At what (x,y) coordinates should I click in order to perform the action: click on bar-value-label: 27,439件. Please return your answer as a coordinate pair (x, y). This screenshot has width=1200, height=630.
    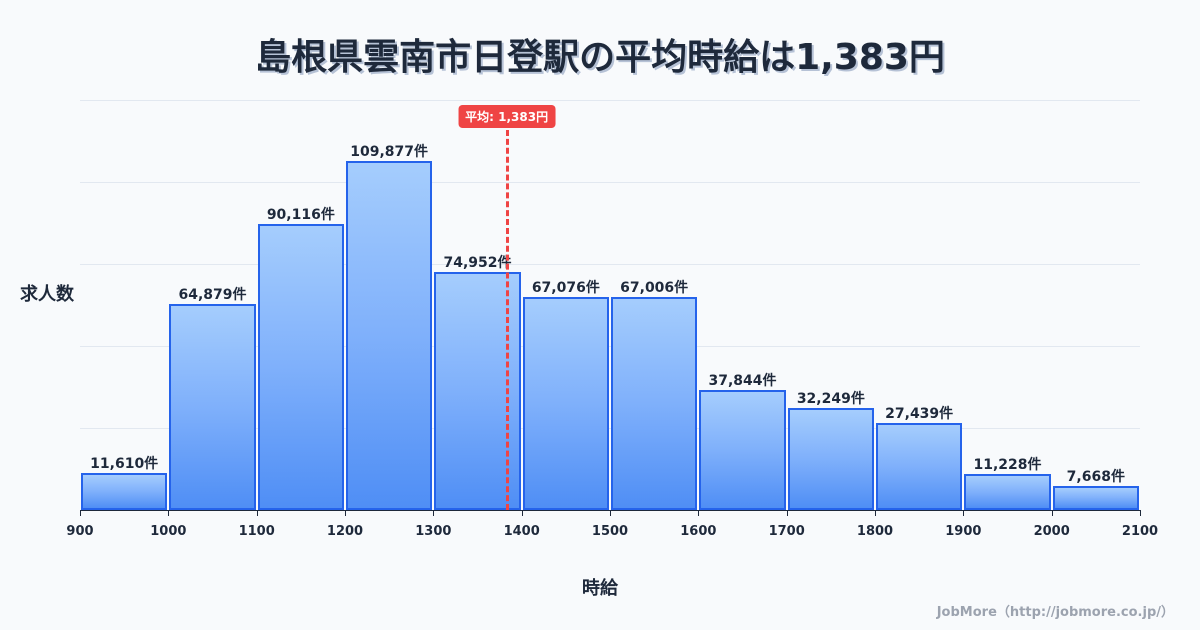
    Looking at the image, I should click on (919, 413).